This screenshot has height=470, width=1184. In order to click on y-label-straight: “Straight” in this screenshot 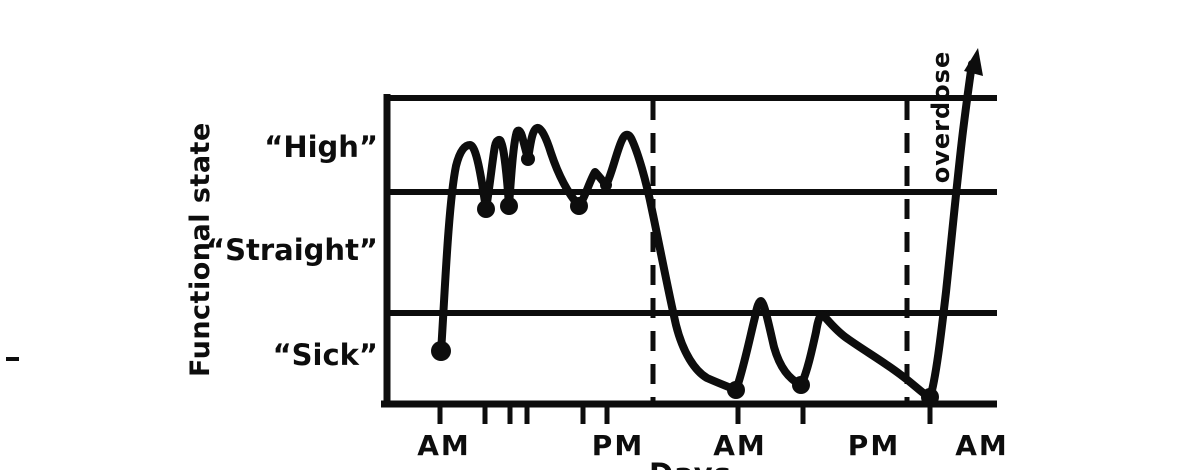, I will do `click(292, 250)`.